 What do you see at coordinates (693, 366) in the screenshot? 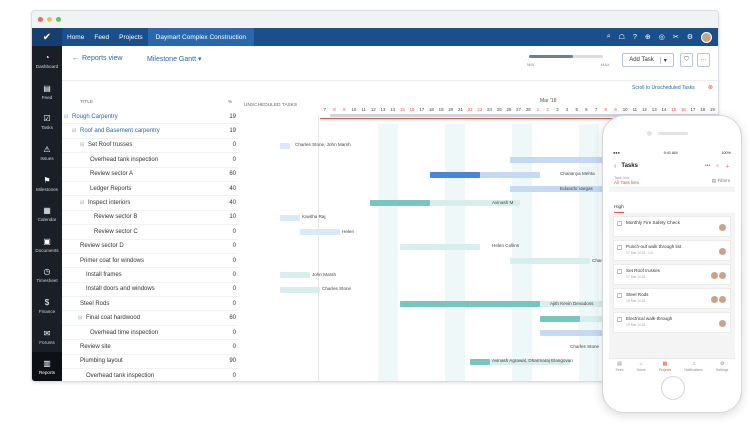
I see `tab-notifications: ♫ Notifications` at bounding box center [693, 366].